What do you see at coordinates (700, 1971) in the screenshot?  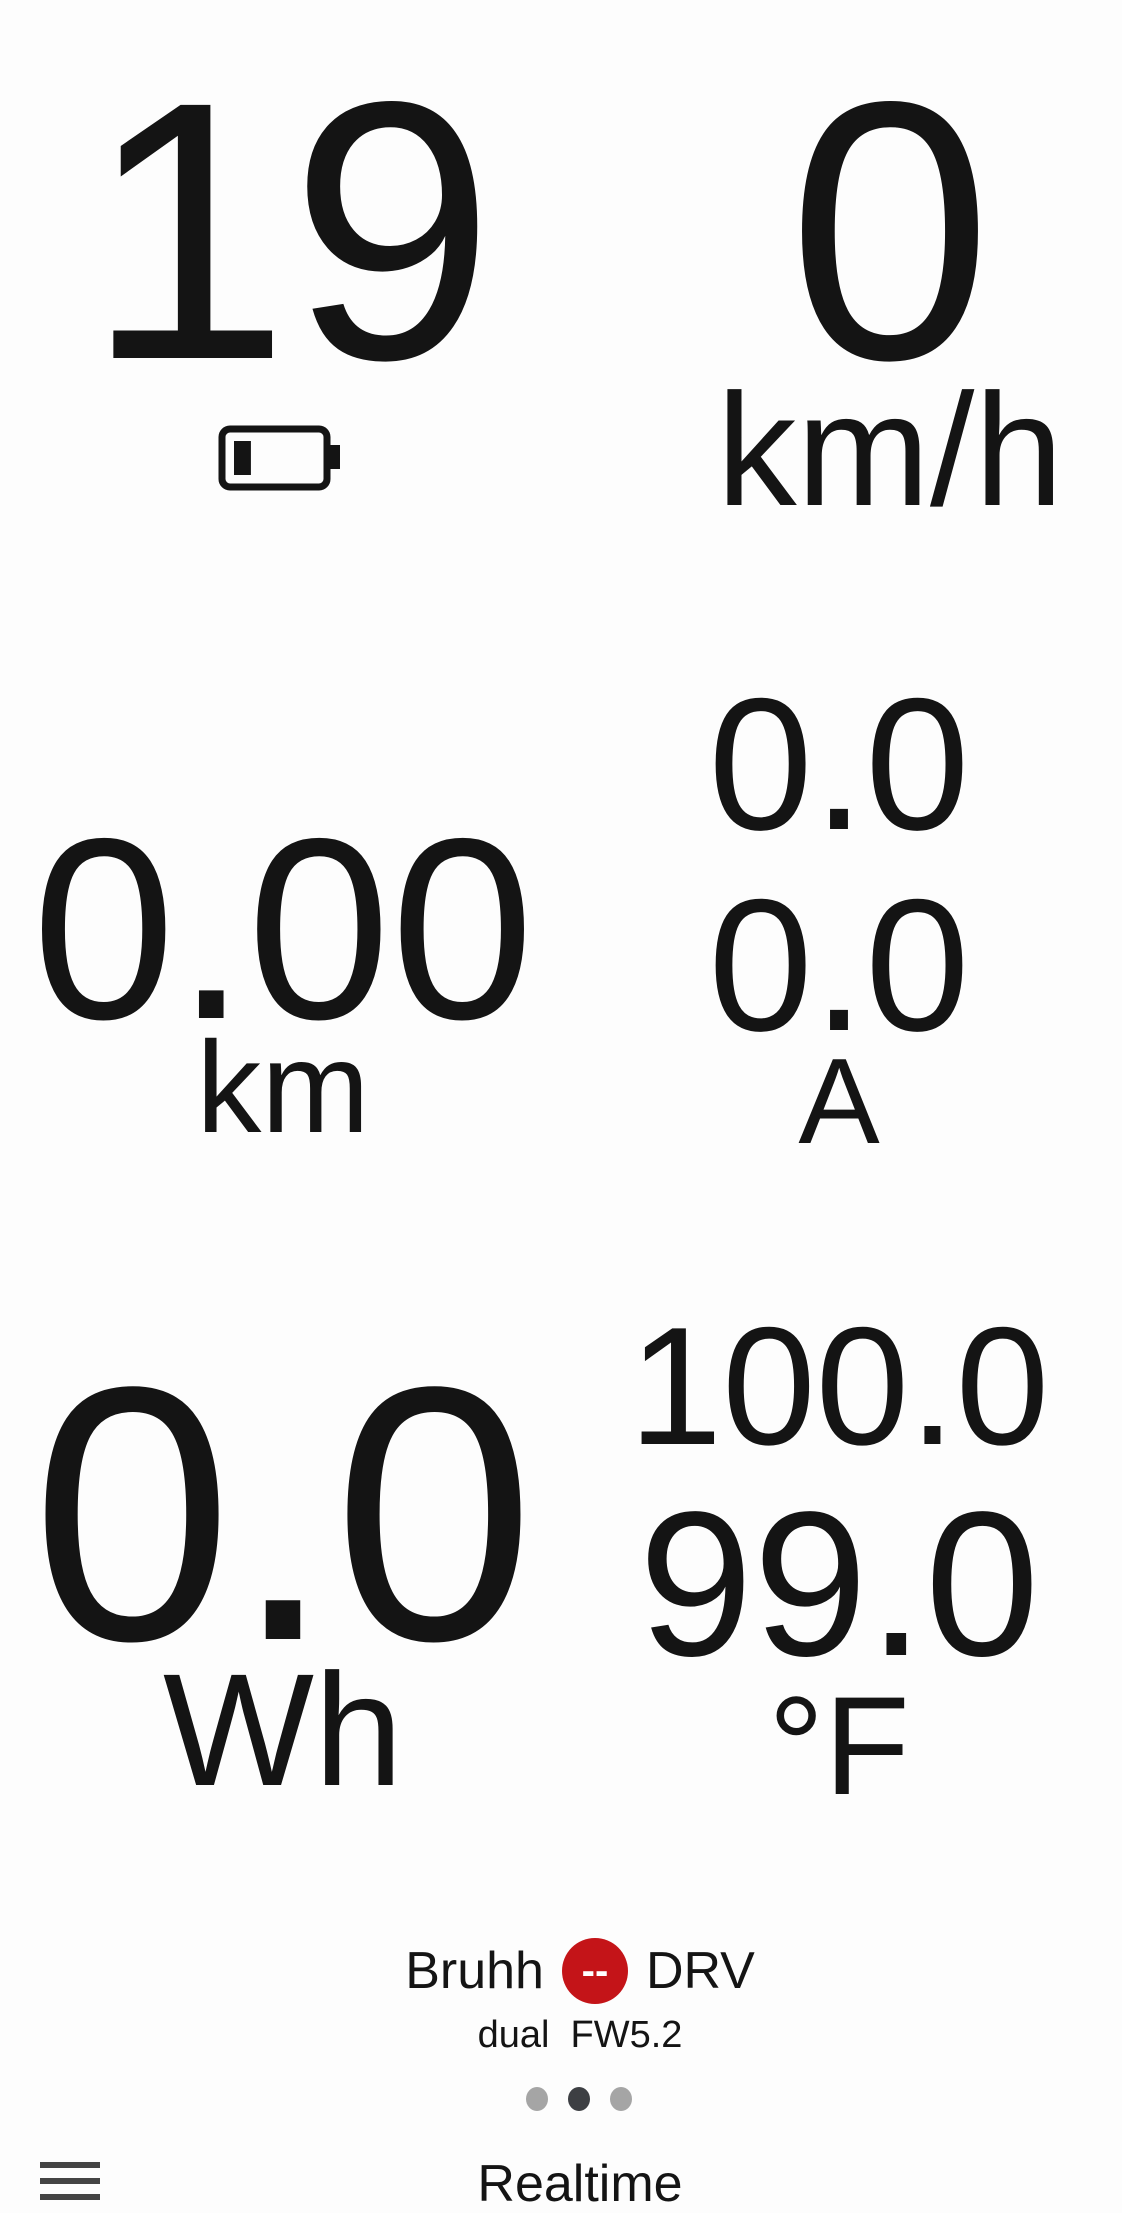 I see `device-mode: DRV` at bounding box center [700, 1971].